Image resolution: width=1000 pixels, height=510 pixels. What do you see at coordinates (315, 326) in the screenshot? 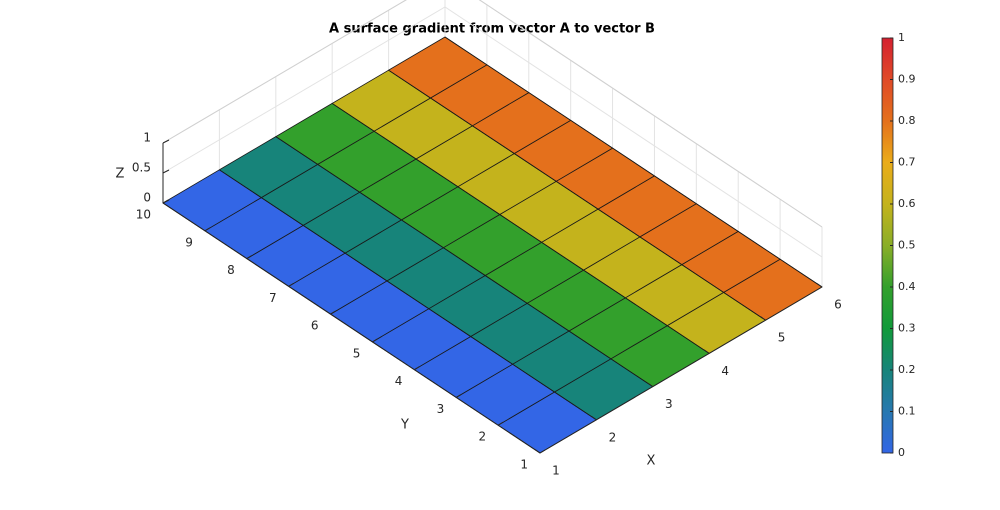
I see `y-tick-label: 6` at bounding box center [315, 326].